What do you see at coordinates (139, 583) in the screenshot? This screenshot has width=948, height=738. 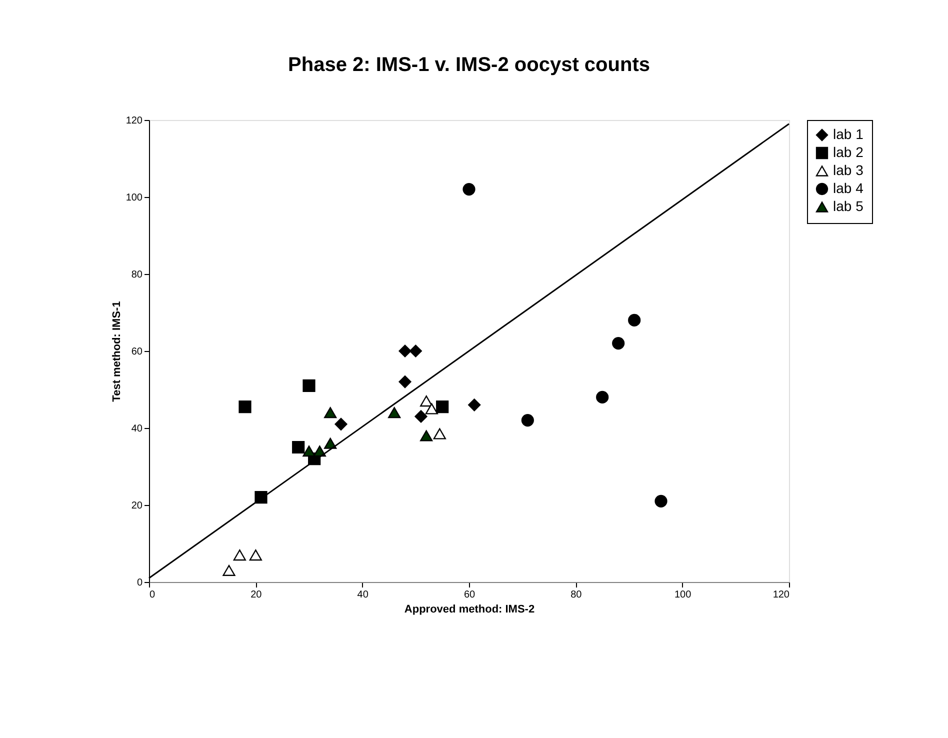 I see `y-tick-label: 0` at bounding box center [139, 583].